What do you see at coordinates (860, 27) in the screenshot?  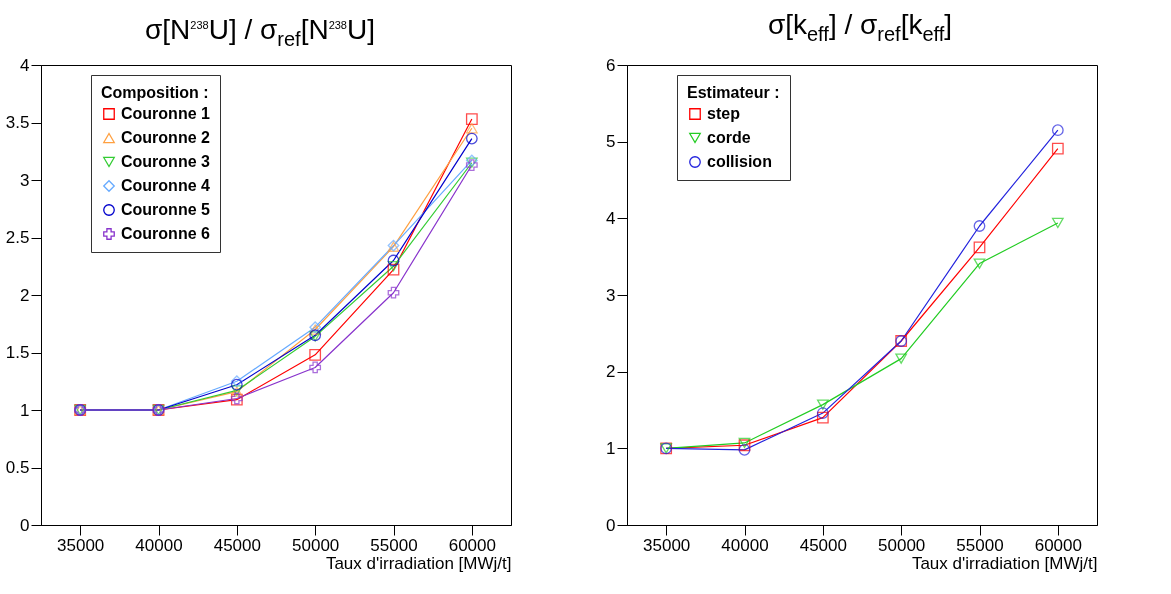 I see `chart-title: σ[k$_{eff}$] / σ$_{ref}$[k$_{eff}$]` at bounding box center [860, 27].